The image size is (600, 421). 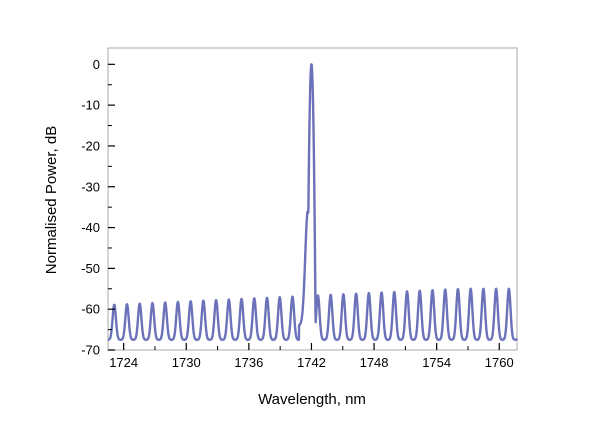 What do you see at coordinates (186, 362) in the screenshot?
I see `x-tick-label-1730: 1730` at bounding box center [186, 362].